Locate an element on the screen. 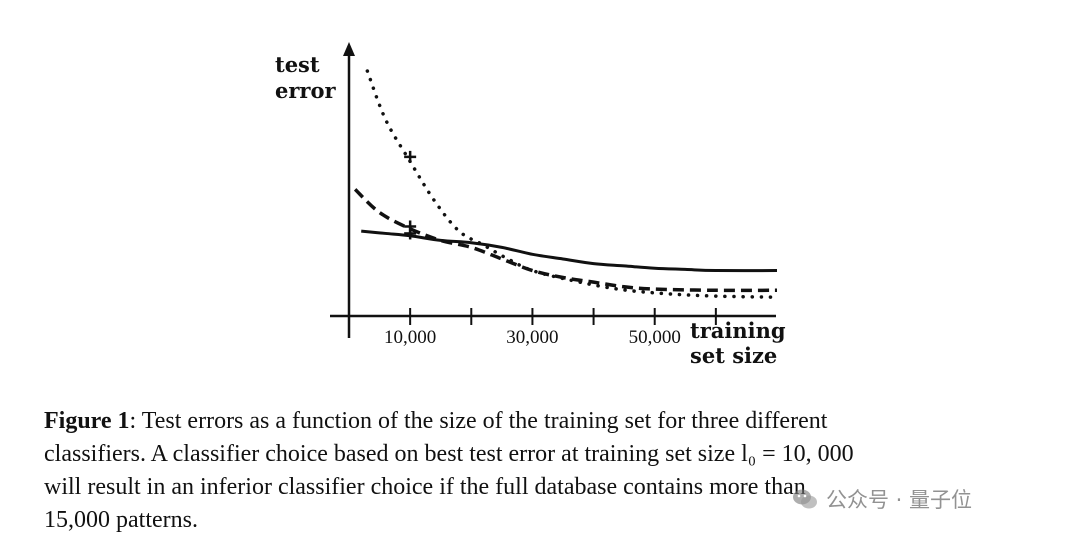 The height and width of the screenshot is (543, 1080). x-tick-labels: 10,000 30,000 50,000 is located at coordinates (532, 337).